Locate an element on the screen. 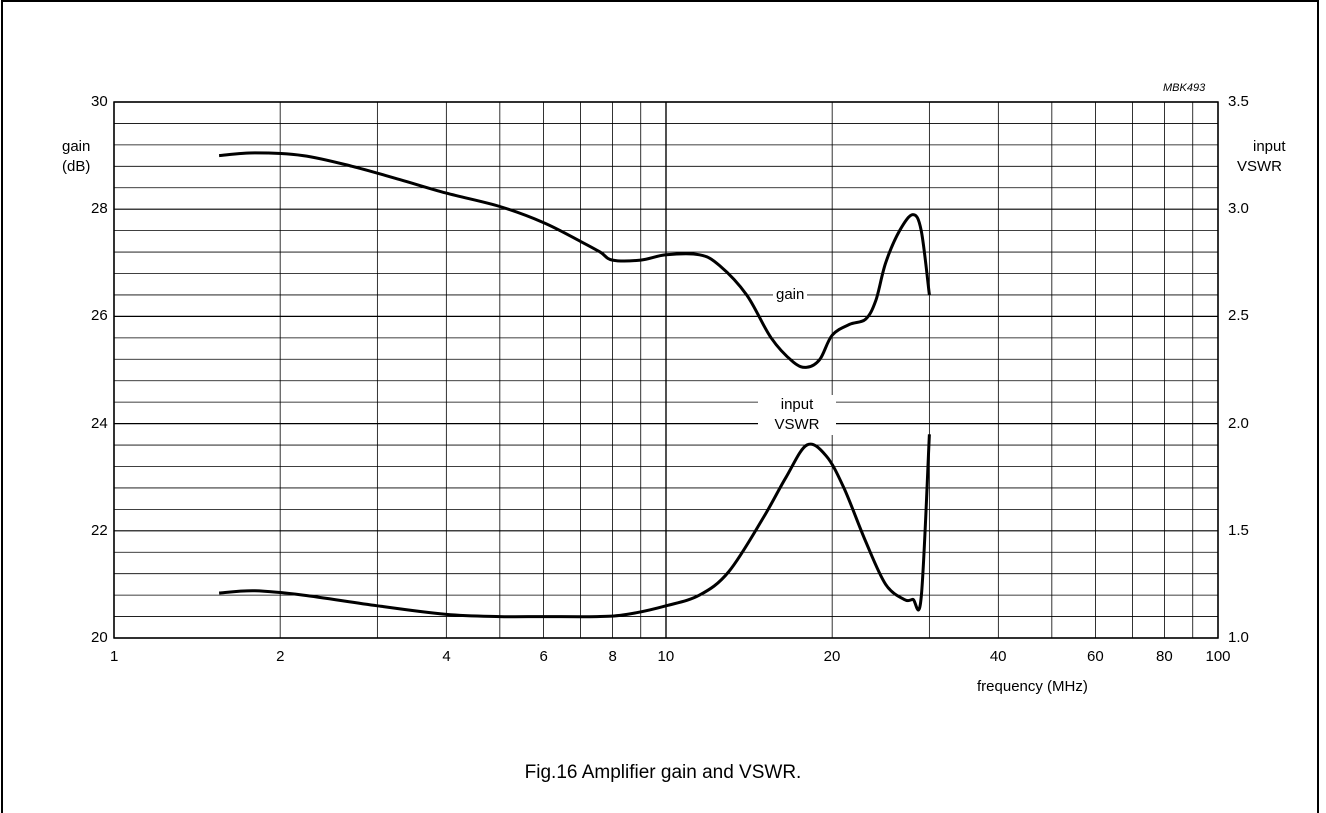  x-tick-label: 1 is located at coordinates (114, 656).